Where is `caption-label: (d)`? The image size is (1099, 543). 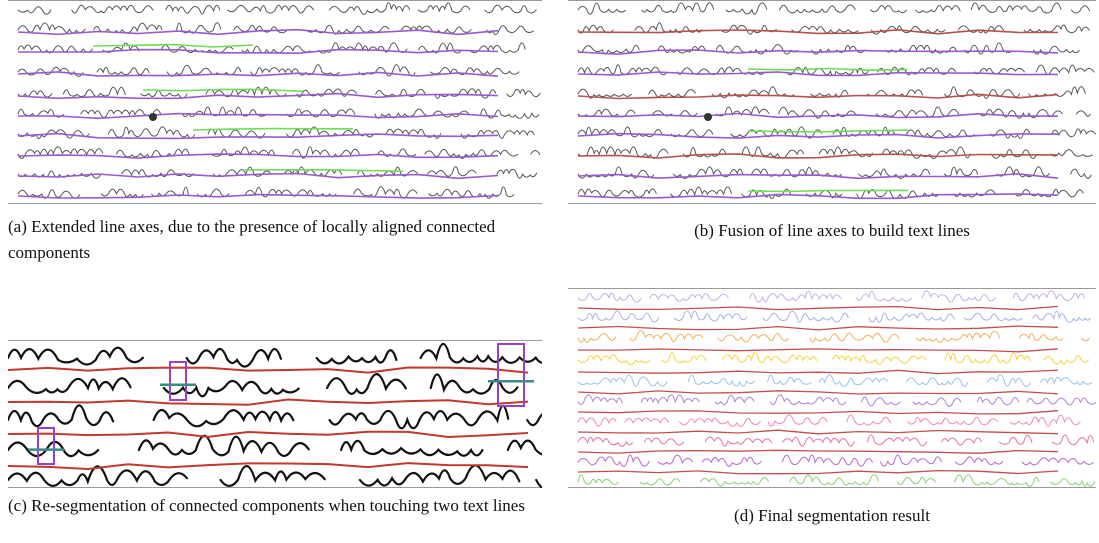 caption-label: (d) is located at coordinates (744, 515).